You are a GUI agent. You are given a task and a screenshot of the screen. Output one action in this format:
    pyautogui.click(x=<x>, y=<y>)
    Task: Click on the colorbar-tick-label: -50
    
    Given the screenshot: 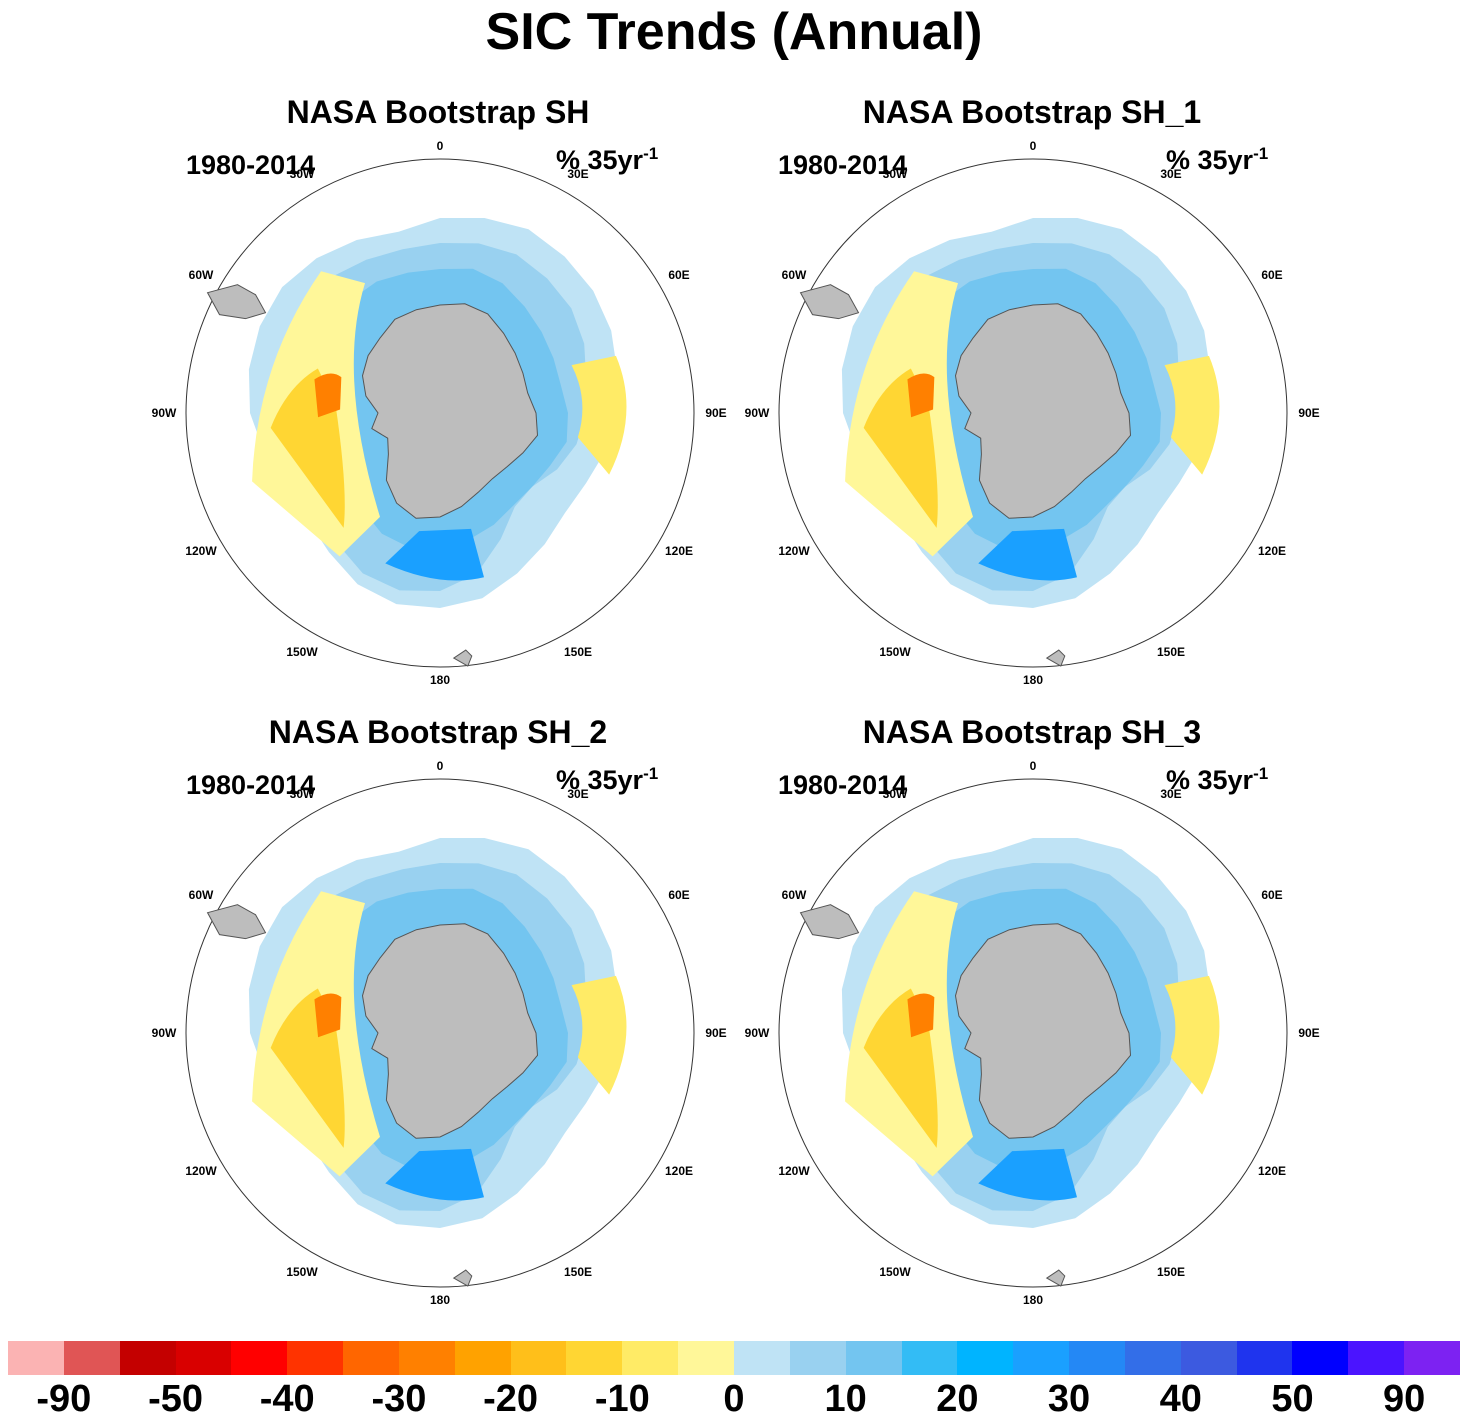 What is the action you would take?
    pyautogui.click(x=175, y=1399)
    